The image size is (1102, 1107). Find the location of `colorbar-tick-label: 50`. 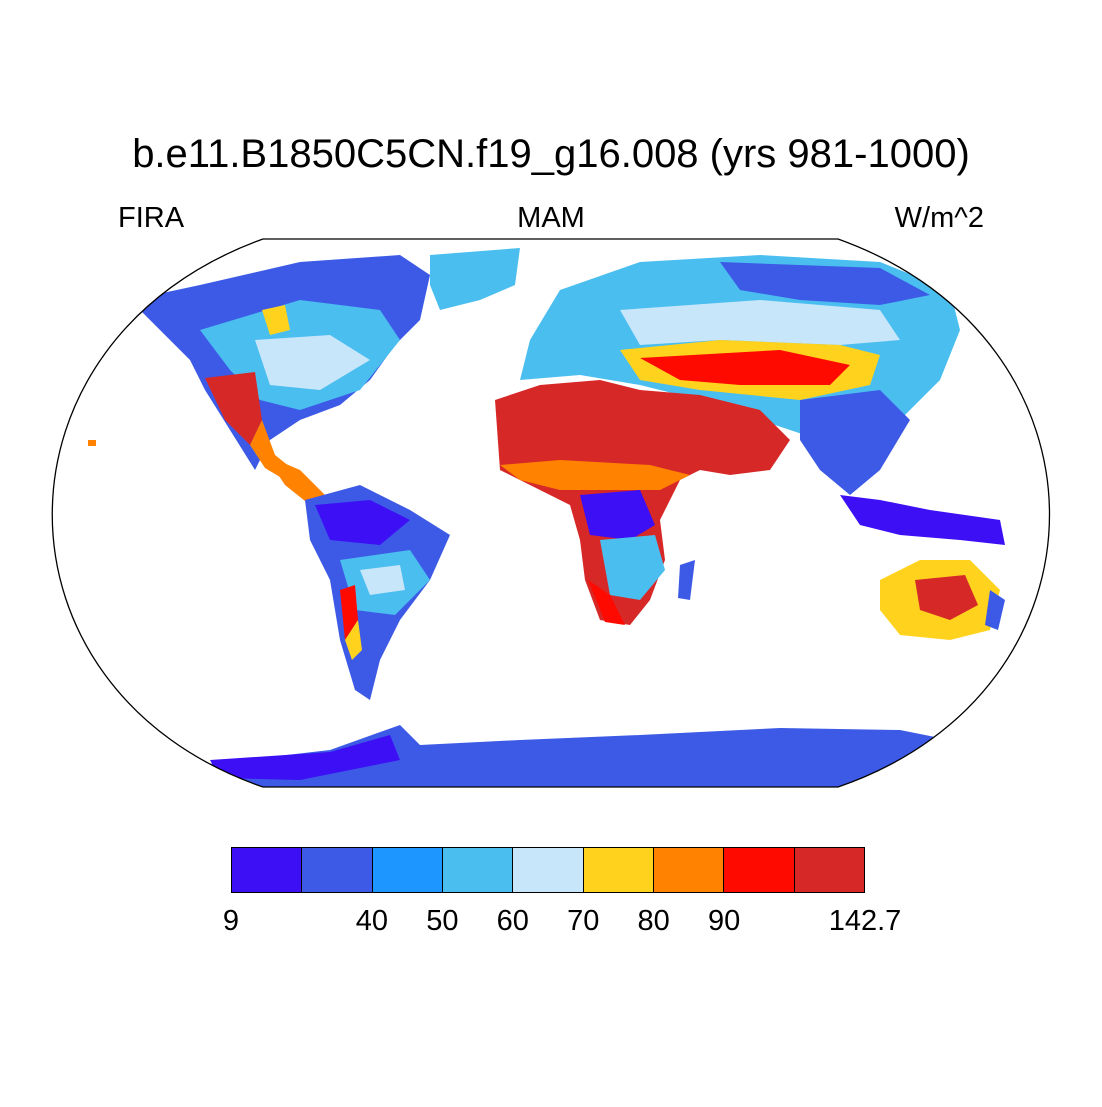

colorbar-tick-label: 50 is located at coordinates (442, 921).